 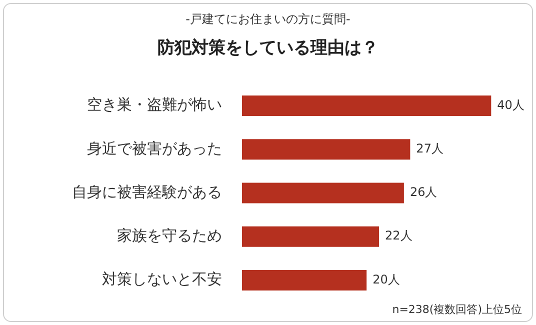 I want to click on data-label: 20人, so click(x=386, y=279).